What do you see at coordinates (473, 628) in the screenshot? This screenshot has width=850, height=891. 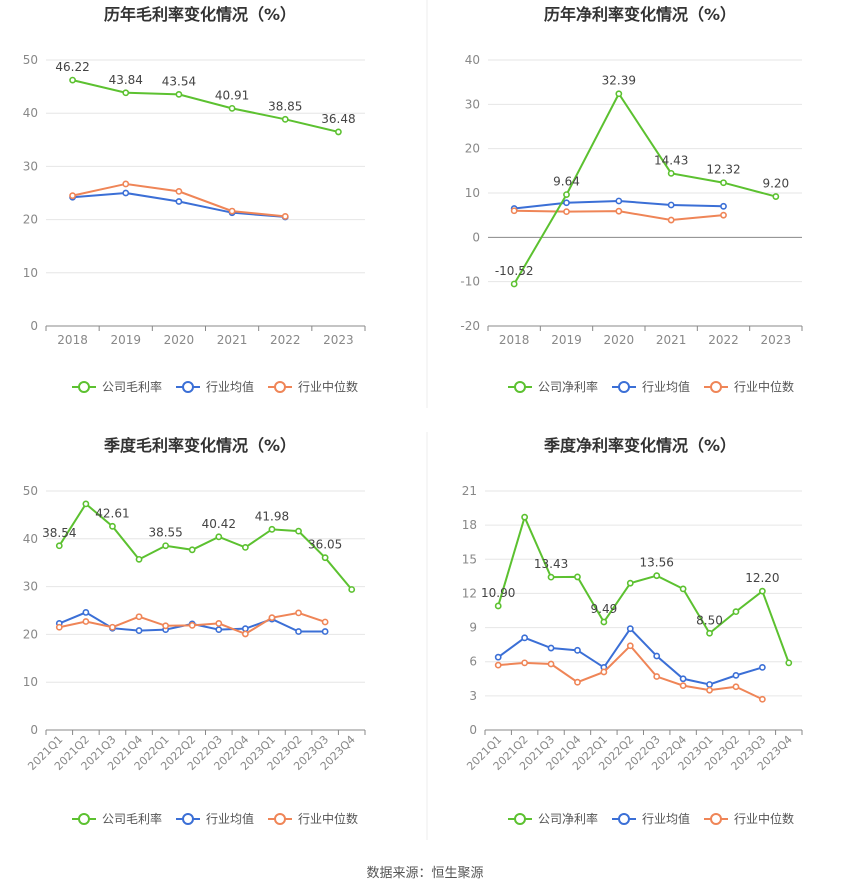 I see `y-tick-label: 9` at bounding box center [473, 628].